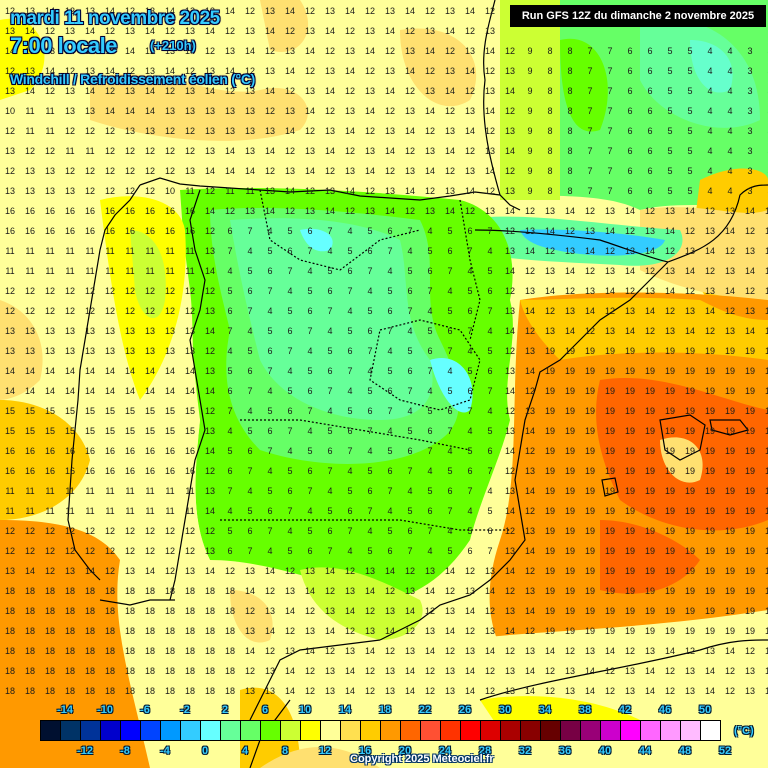 This screenshot has height=768, width=768. I want to click on copyright-text: Copyright 2025 Meteociel.fr, so click(422, 759).